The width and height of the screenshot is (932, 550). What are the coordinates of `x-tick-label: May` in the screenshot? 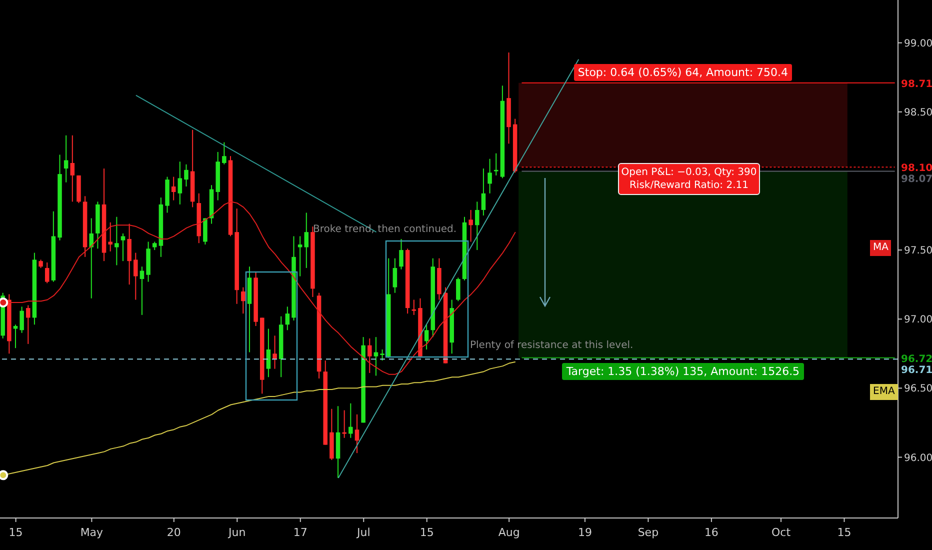 It's located at (92, 532).